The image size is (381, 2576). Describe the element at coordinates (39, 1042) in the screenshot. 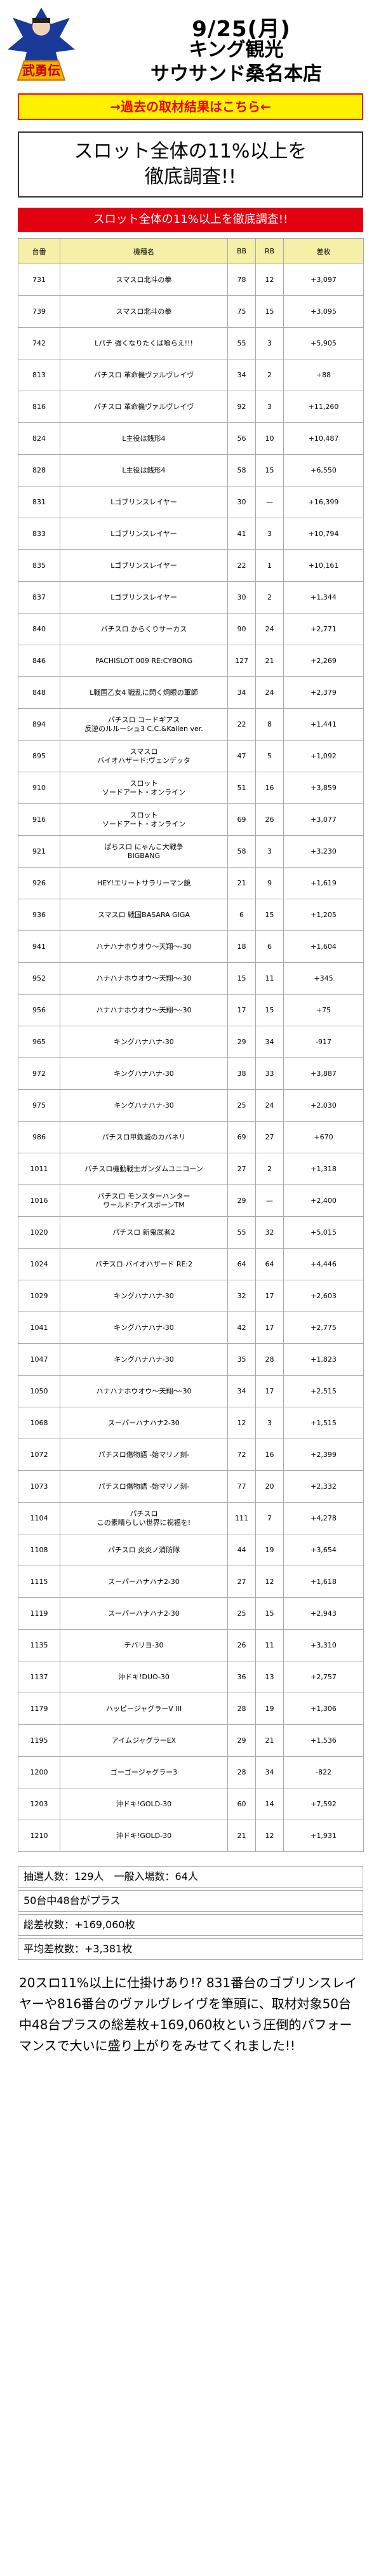

I see `cell-machine-number: 965` at that location.